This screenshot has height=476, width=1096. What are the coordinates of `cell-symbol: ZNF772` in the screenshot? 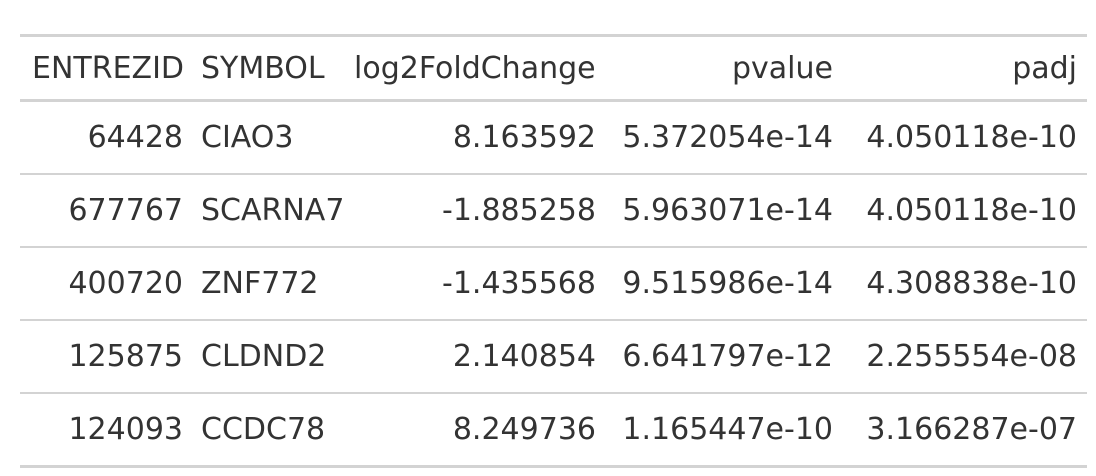 It's located at (260, 283).